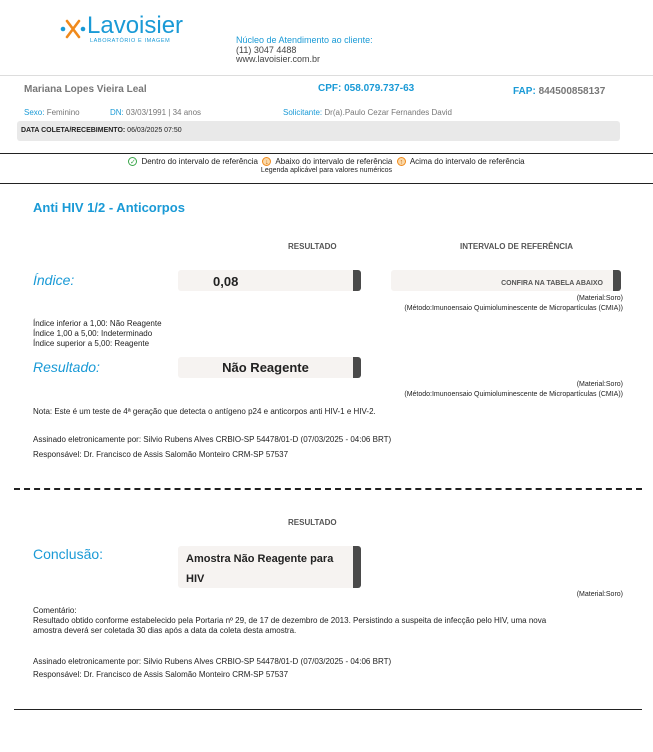  What do you see at coordinates (117, 112) in the screenshot?
I see `dn-label: DN:` at bounding box center [117, 112].